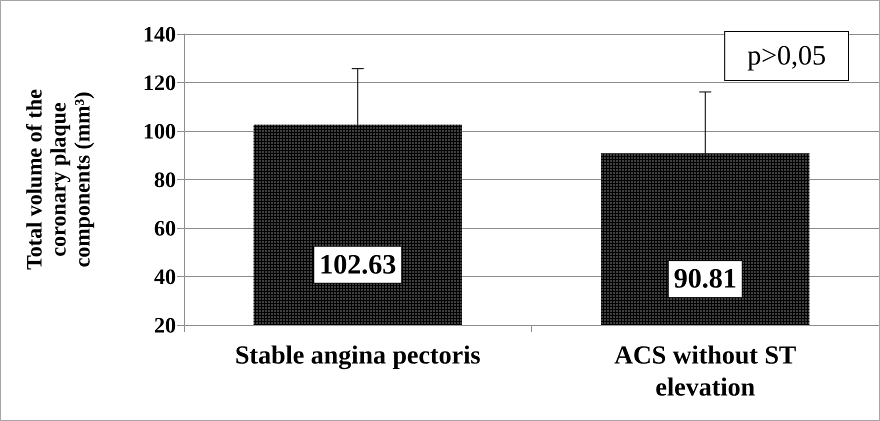 This screenshot has height=421, width=880. Describe the element at coordinates (165, 179) in the screenshot. I see `y-tick-label: 80` at that location.